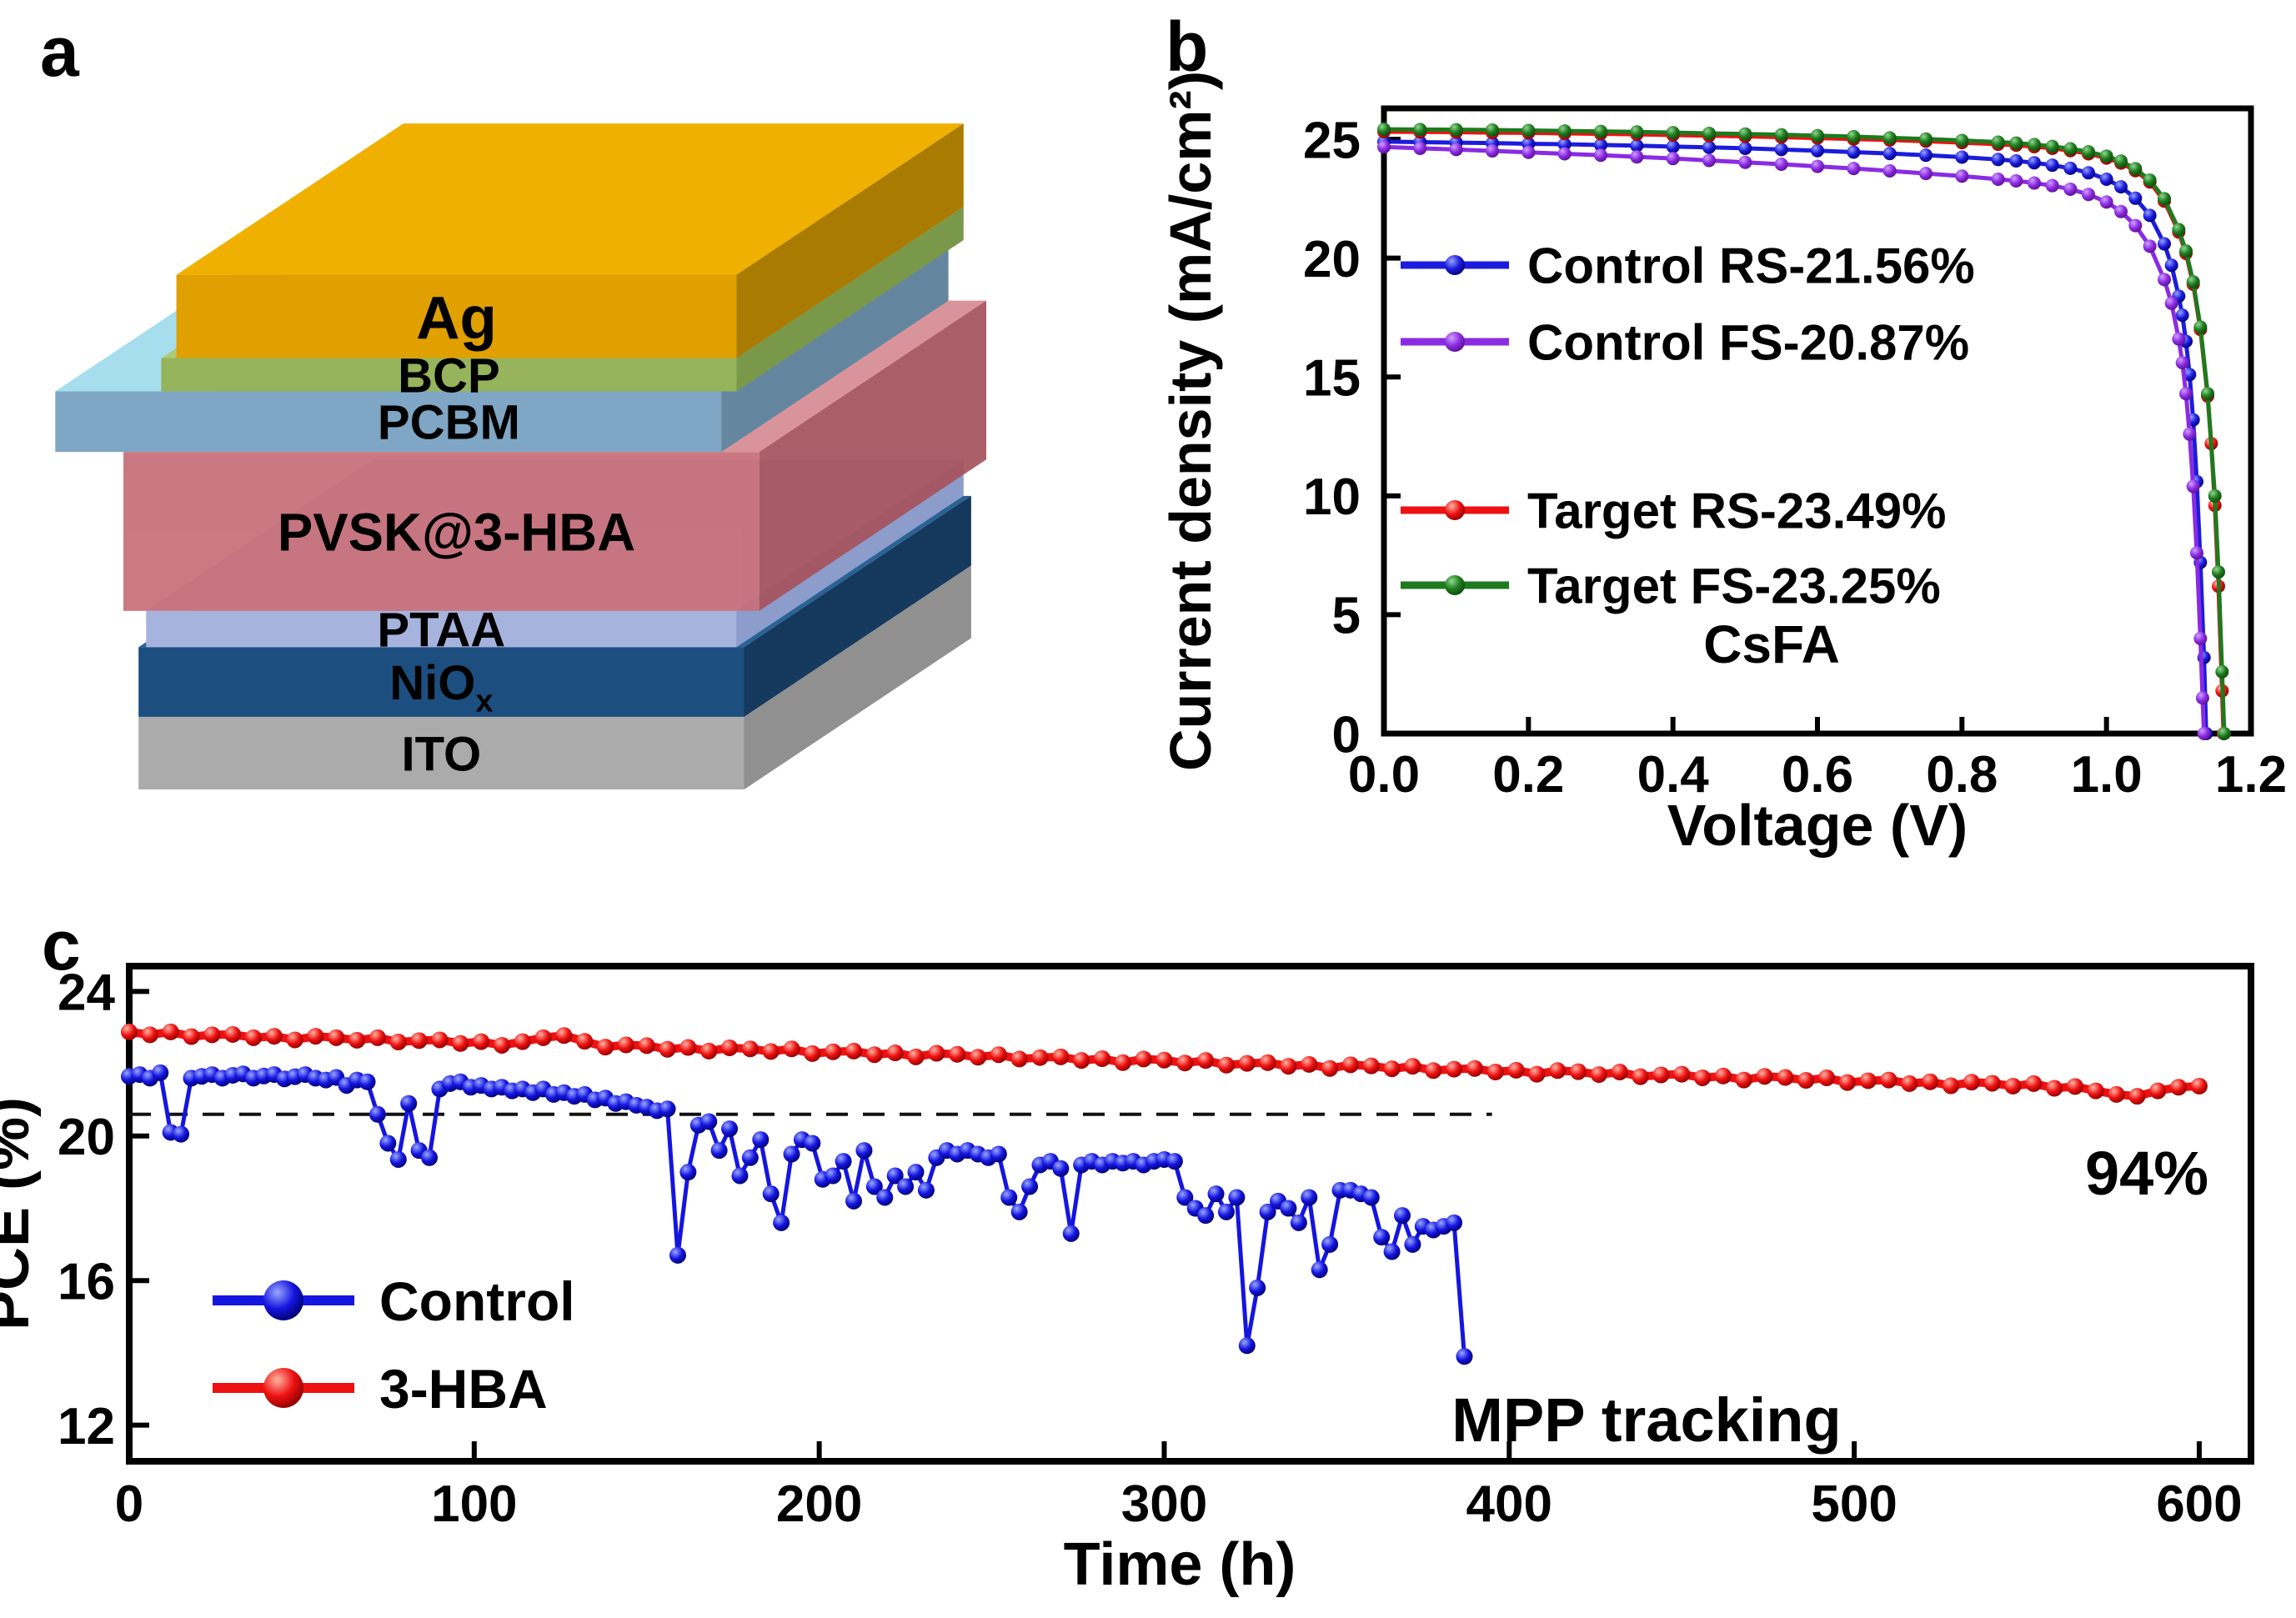 The image size is (2296, 1618). What do you see at coordinates (60, 52) in the screenshot?
I see `panel-a-label: a` at bounding box center [60, 52].